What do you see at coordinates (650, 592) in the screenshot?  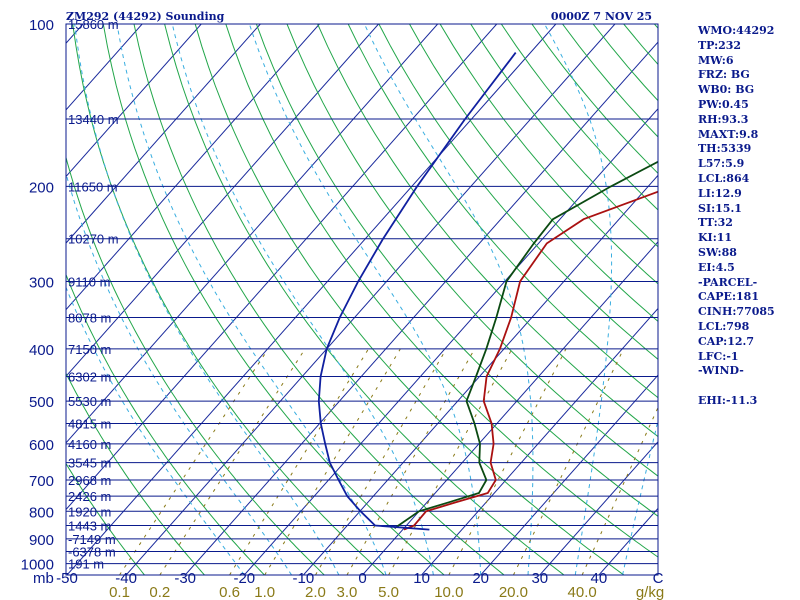 I see `mixing-ratio-unit-label: g/kg` at bounding box center [650, 592].